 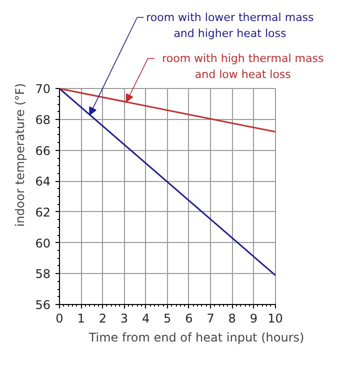 What do you see at coordinates (43, 151) in the screenshot?
I see `y-tick-label: 66` at bounding box center [43, 151].